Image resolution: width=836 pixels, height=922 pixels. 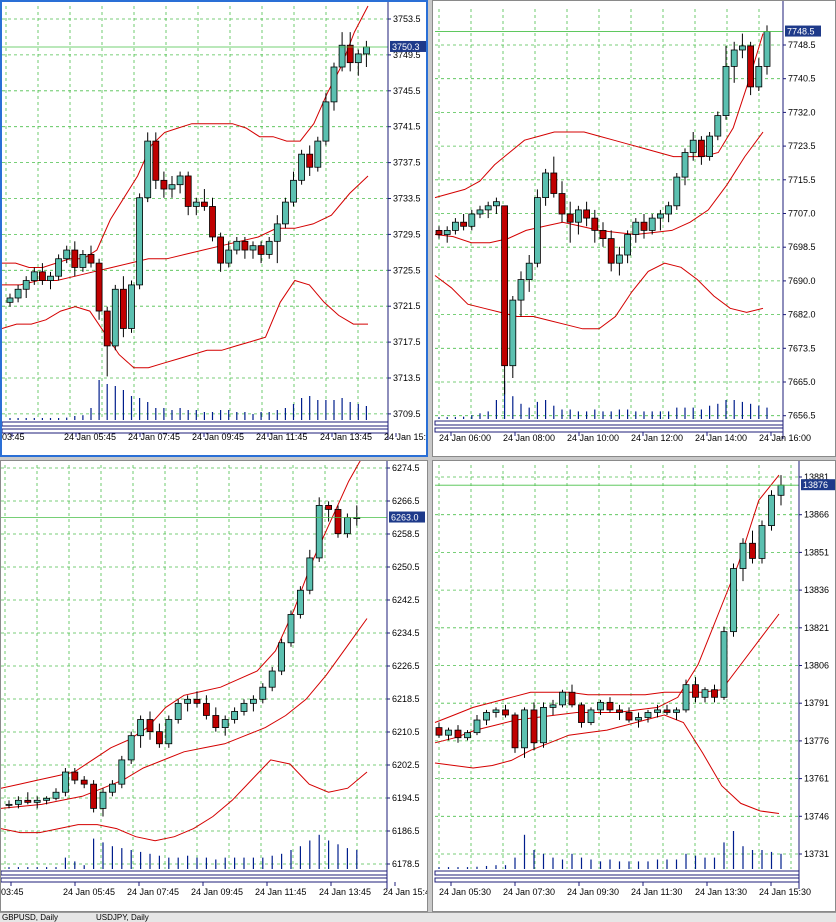 I want to click on y-tick-label: 7656.5, so click(x=802, y=416).